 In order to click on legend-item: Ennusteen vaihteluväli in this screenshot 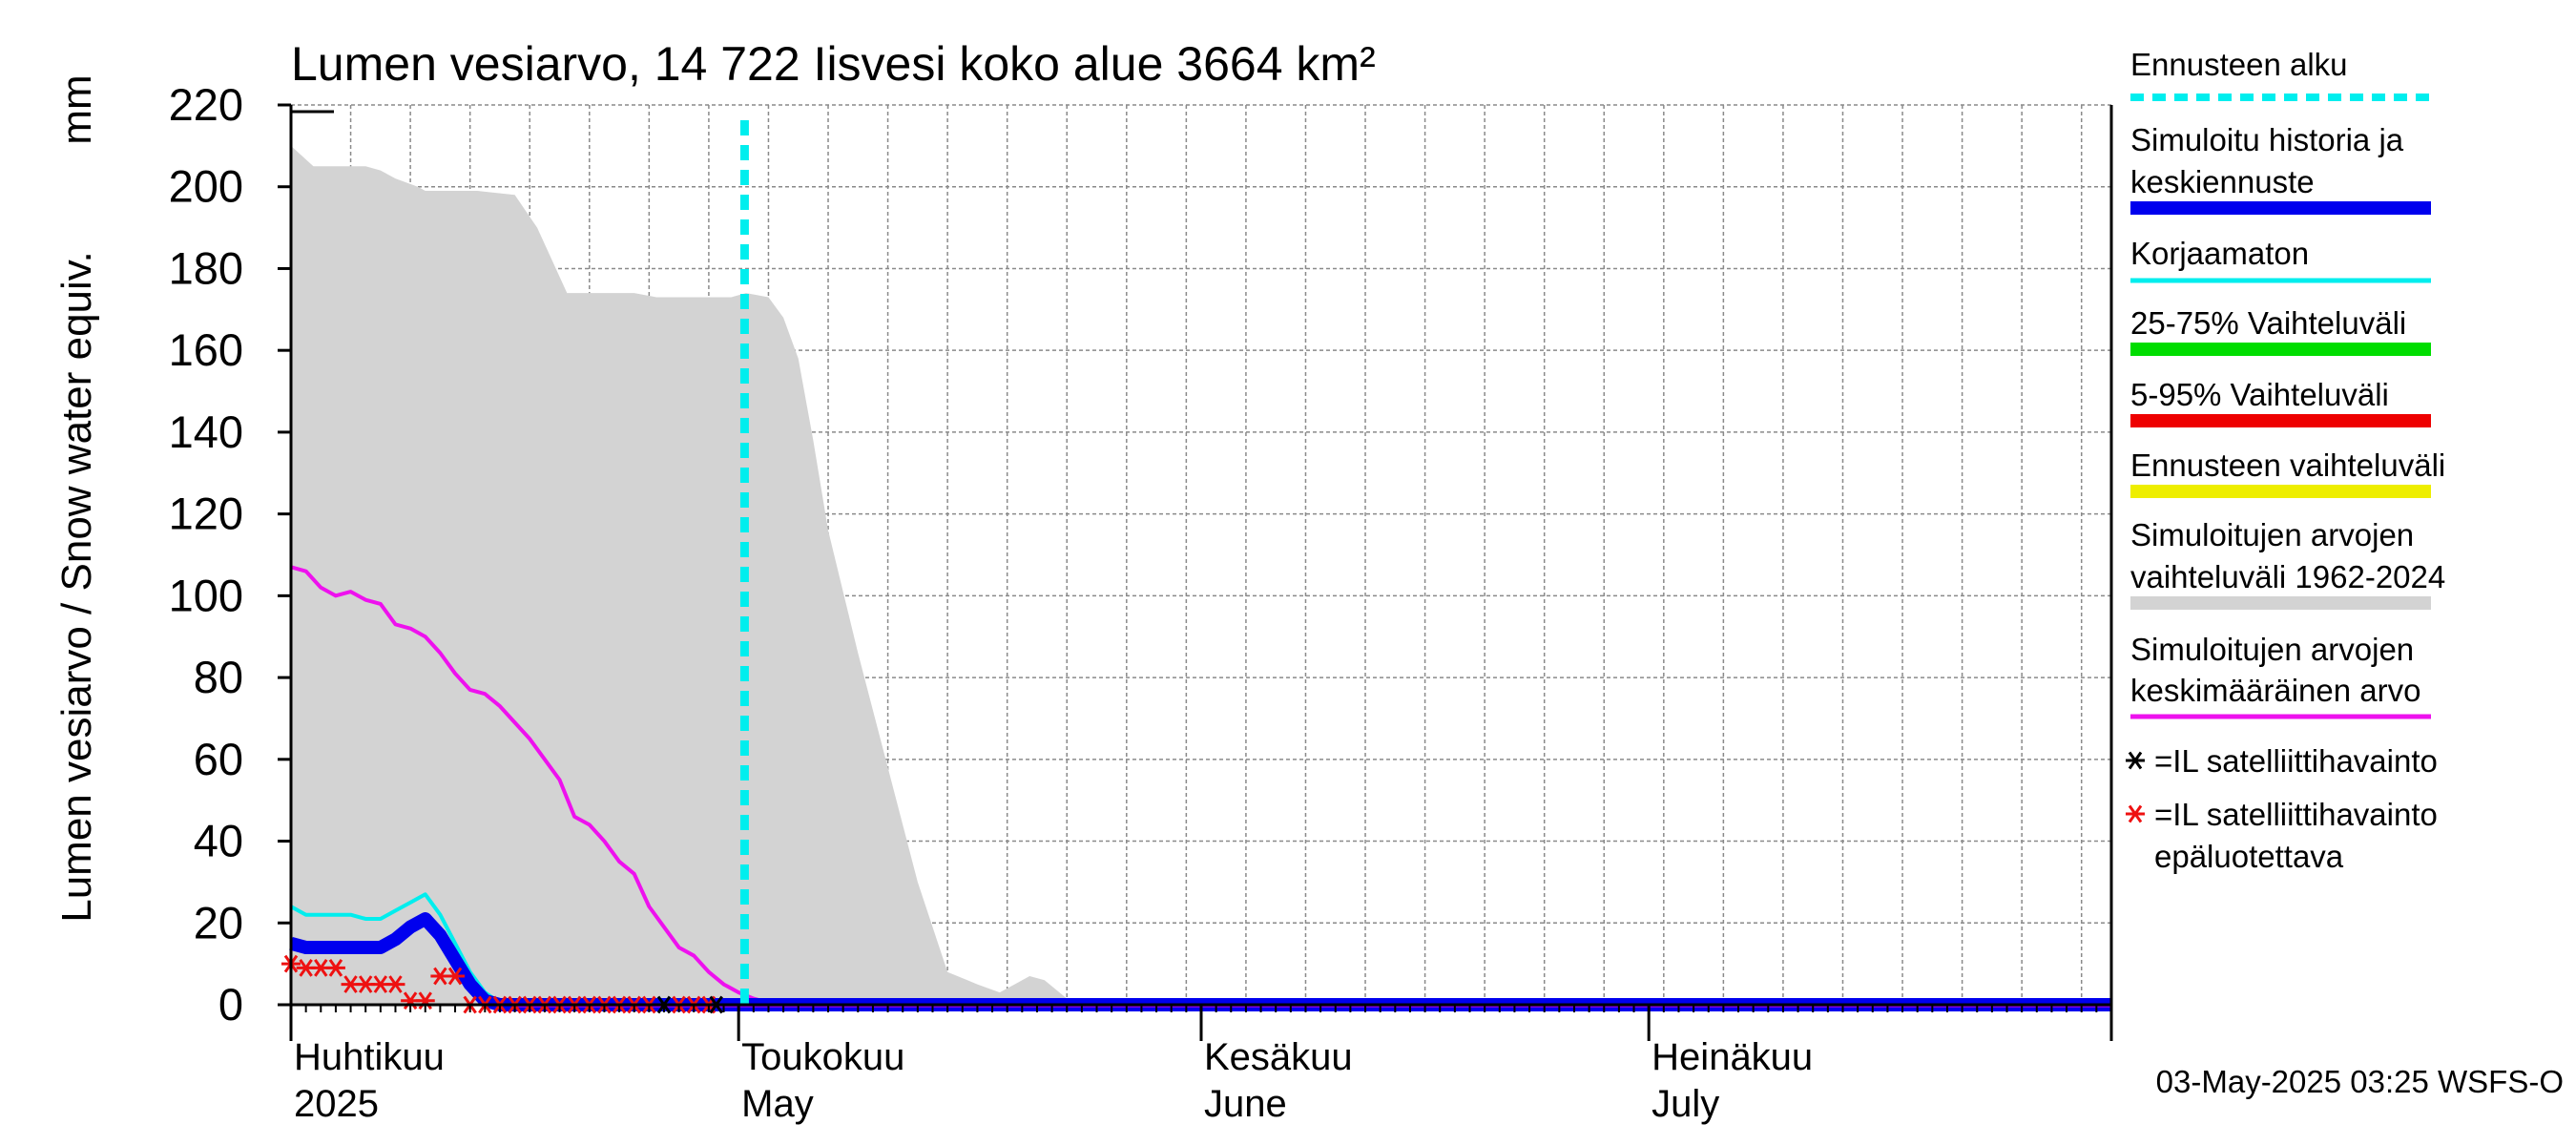, I will do `click(2287, 473)`.